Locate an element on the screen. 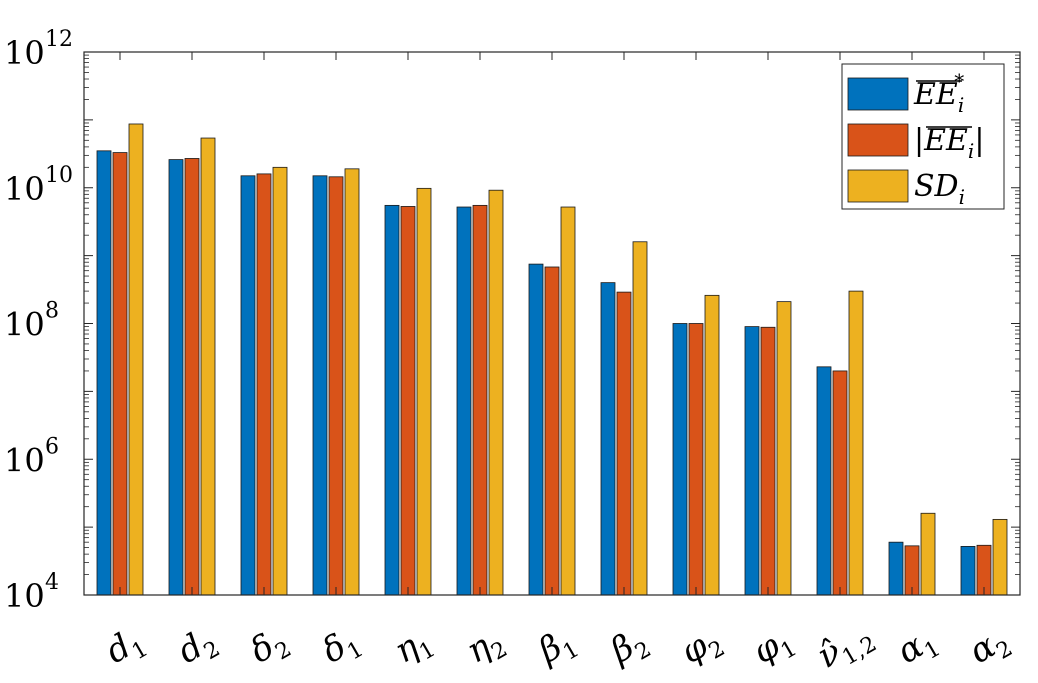  legend-entry: SDi is located at coordinates (906, 189).